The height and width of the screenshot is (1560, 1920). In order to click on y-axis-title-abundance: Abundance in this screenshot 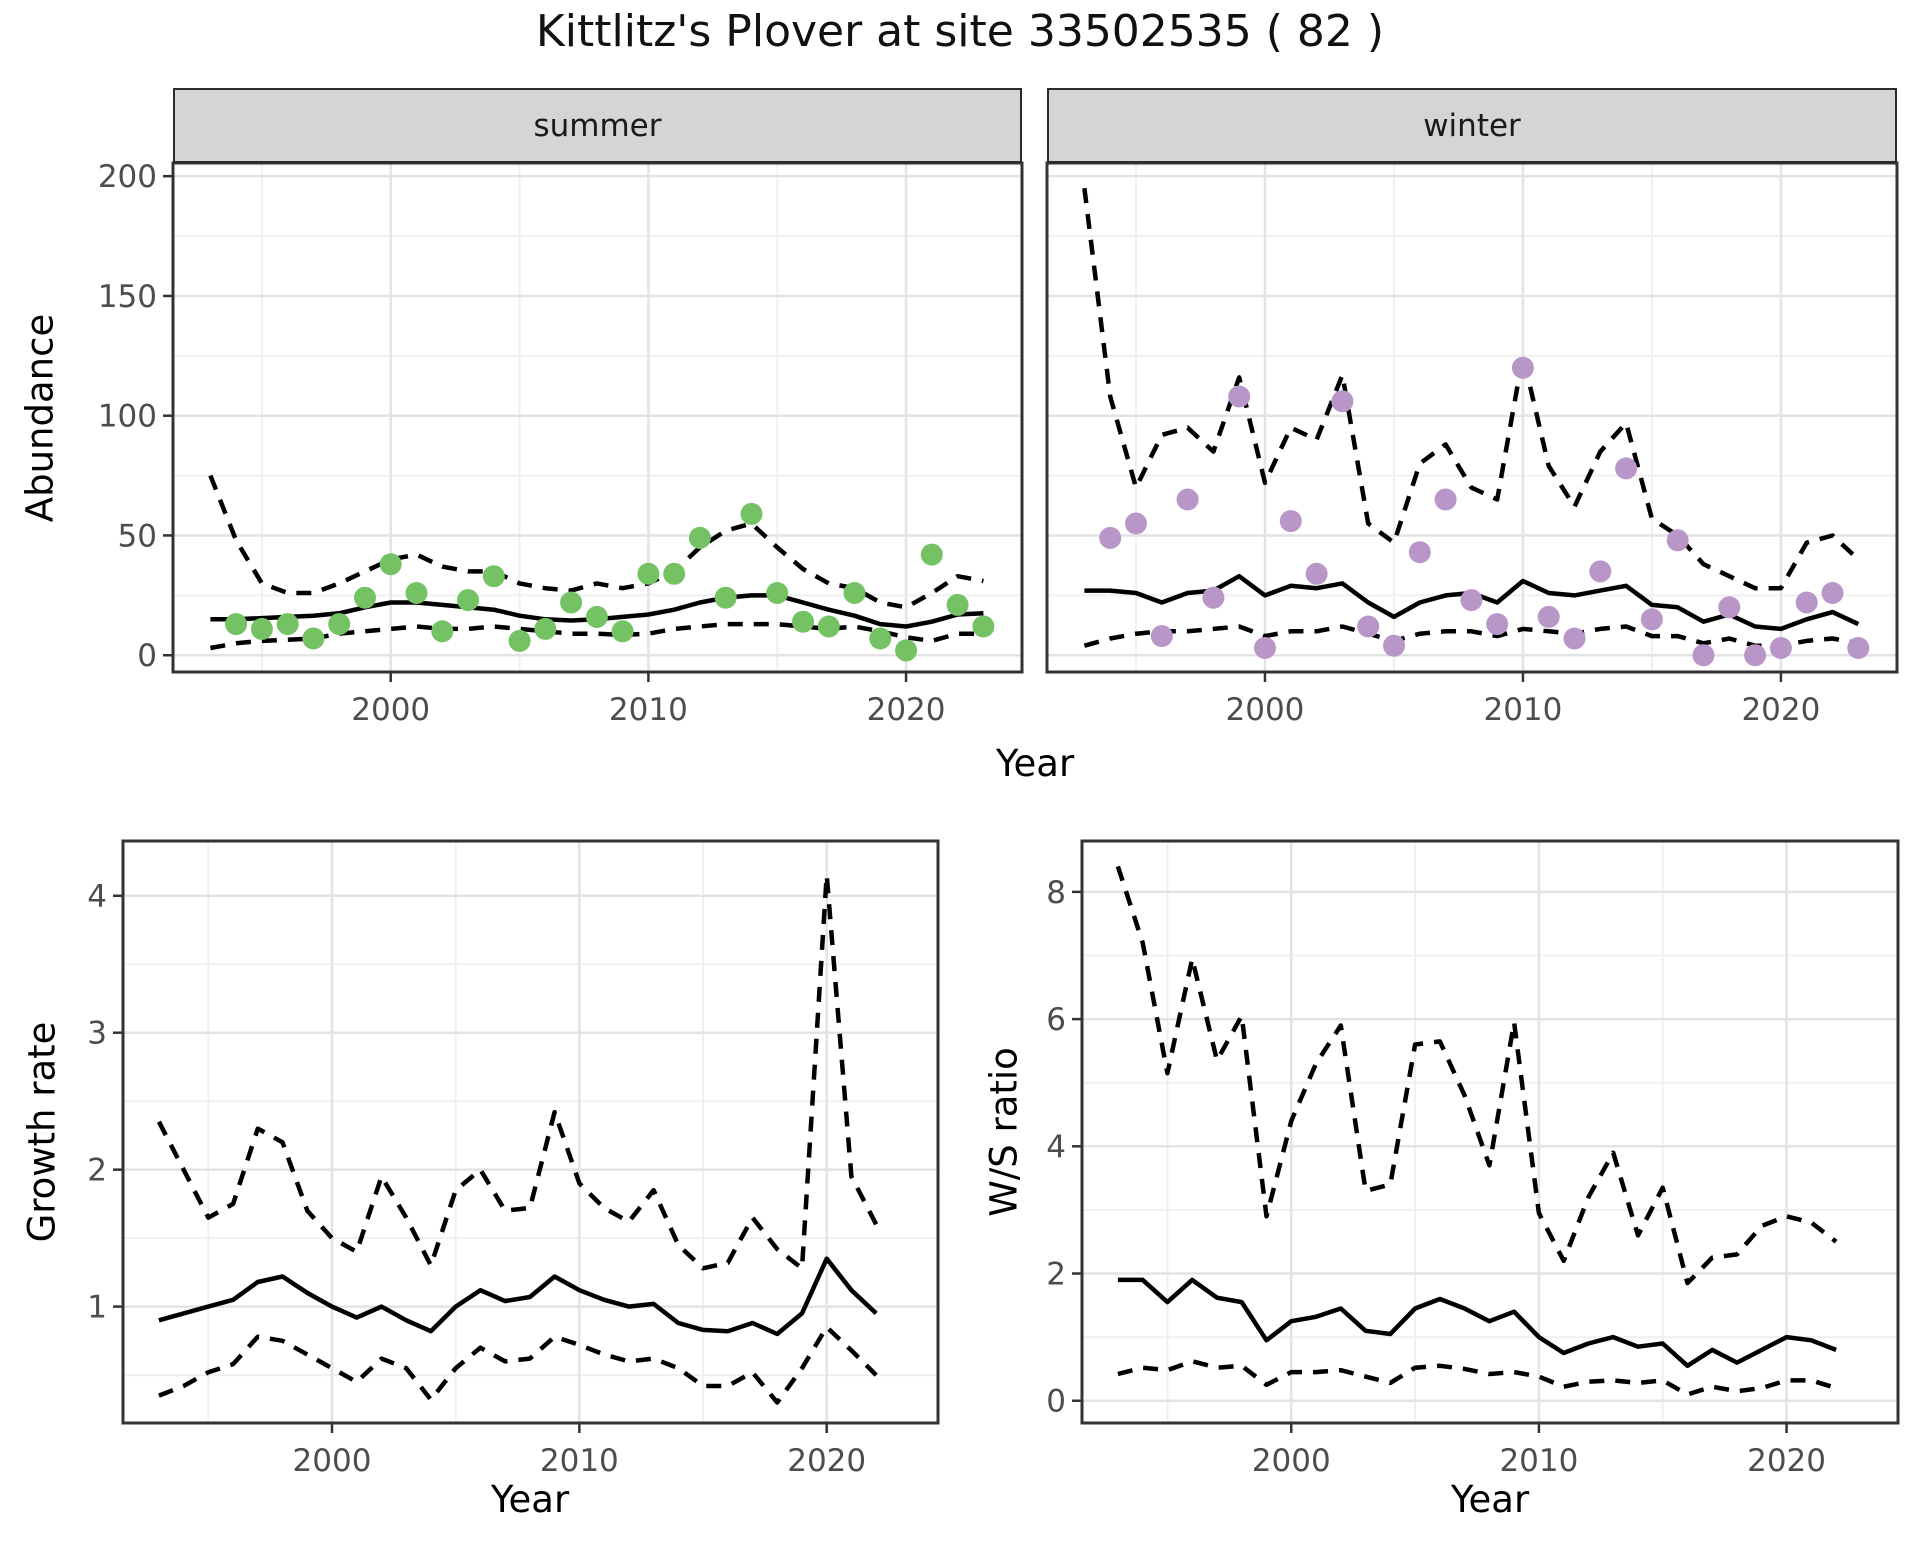, I will do `click(40, 418)`.